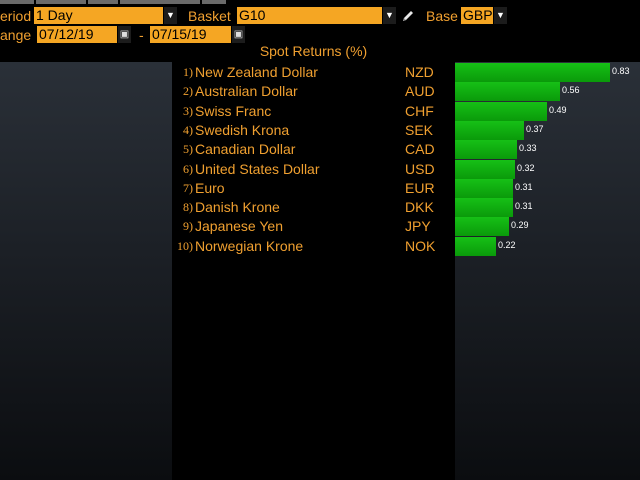 This screenshot has width=640, height=480. I want to click on currency-row: 2) Australian Dollar AUD 0.56, so click(402, 92).